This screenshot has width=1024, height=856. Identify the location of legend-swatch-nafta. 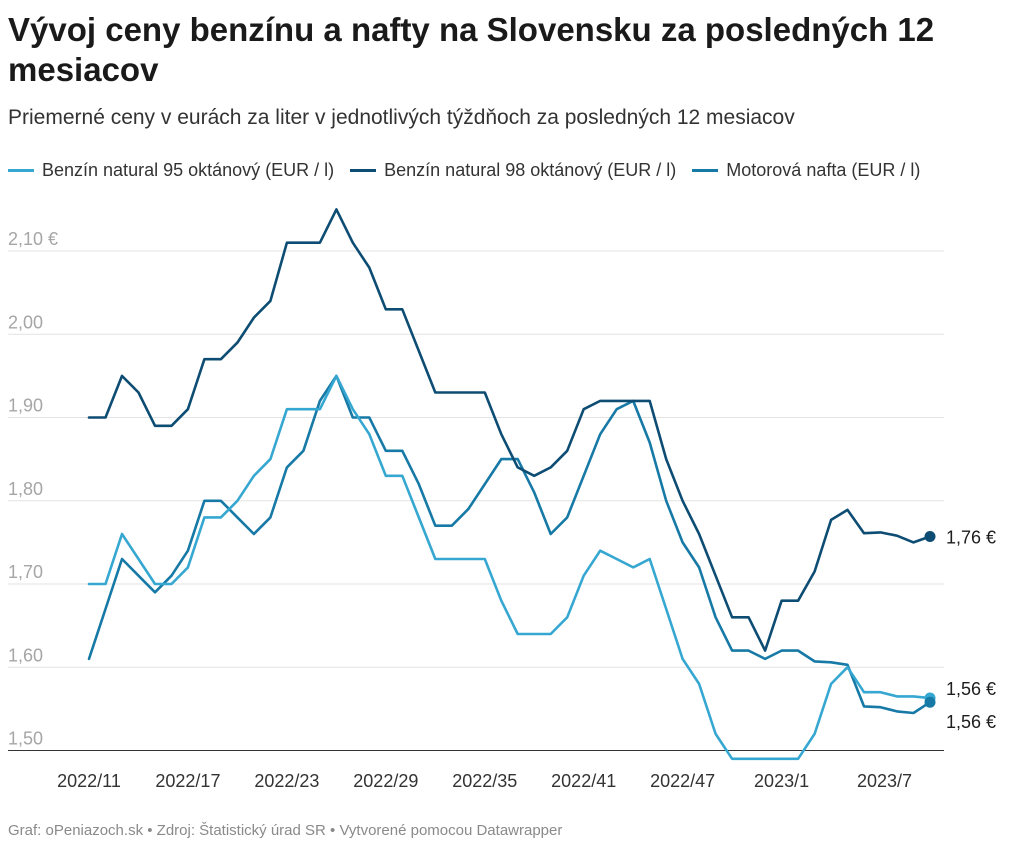
(705, 170).